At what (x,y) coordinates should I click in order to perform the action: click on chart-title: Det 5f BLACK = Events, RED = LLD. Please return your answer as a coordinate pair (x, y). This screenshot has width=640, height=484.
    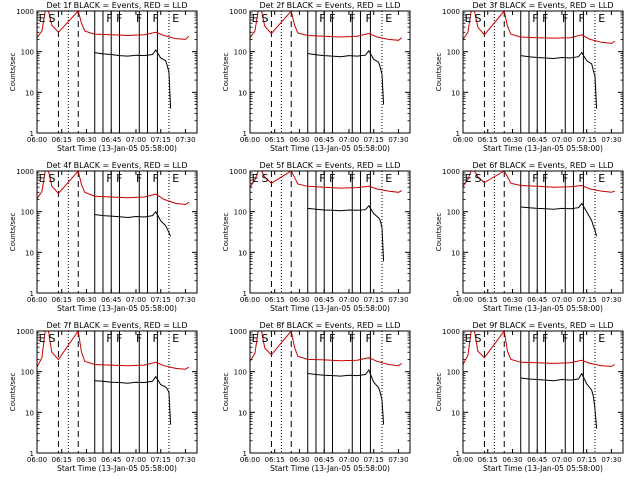
    Looking at the image, I should click on (329, 165).